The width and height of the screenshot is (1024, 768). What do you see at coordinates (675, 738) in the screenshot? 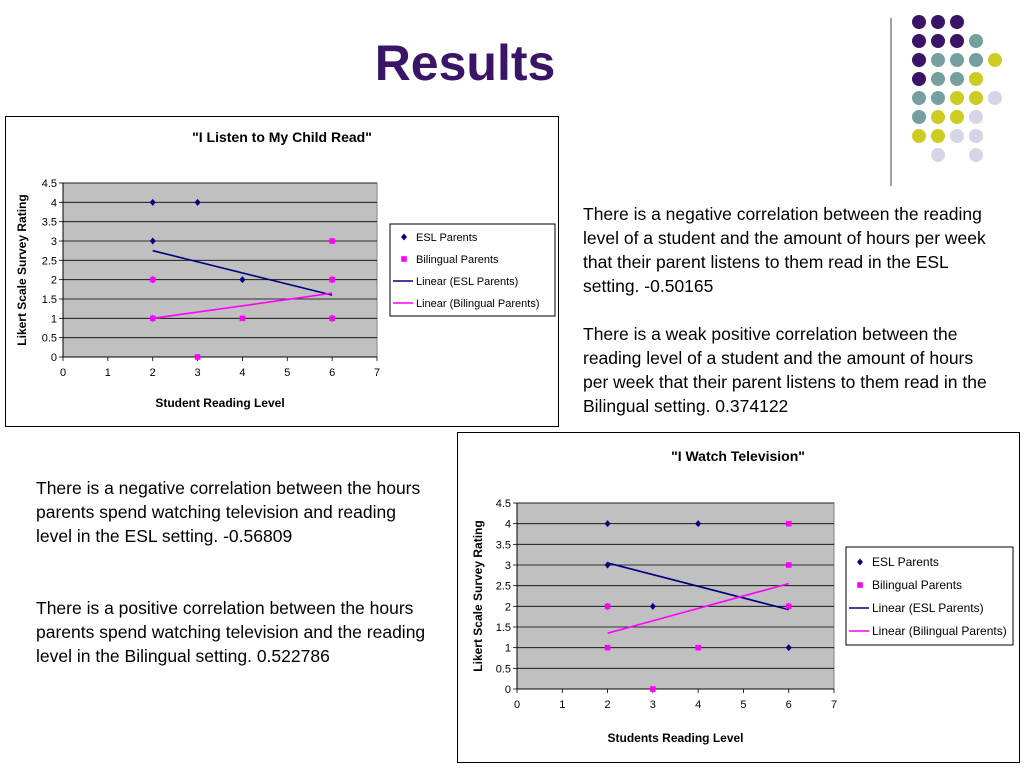
I see `x-axis-label: Students Reading Level` at bounding box center [675, 738].